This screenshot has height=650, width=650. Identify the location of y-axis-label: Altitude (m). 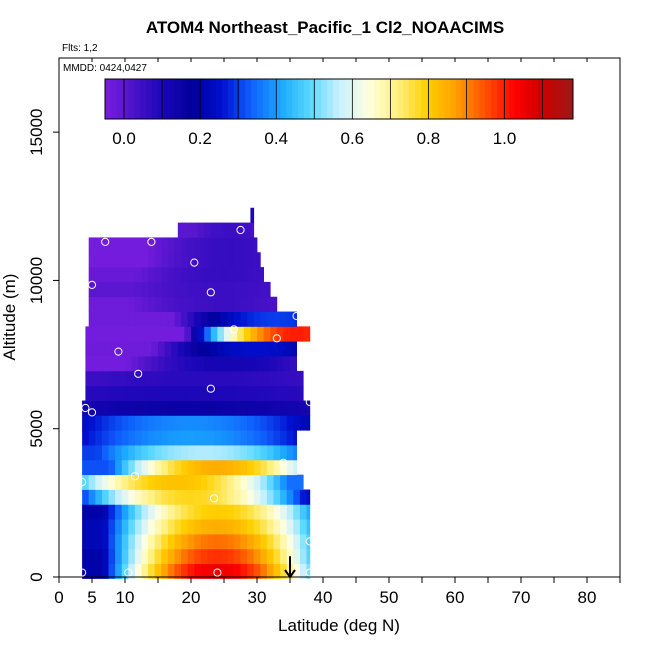
(9, 317).